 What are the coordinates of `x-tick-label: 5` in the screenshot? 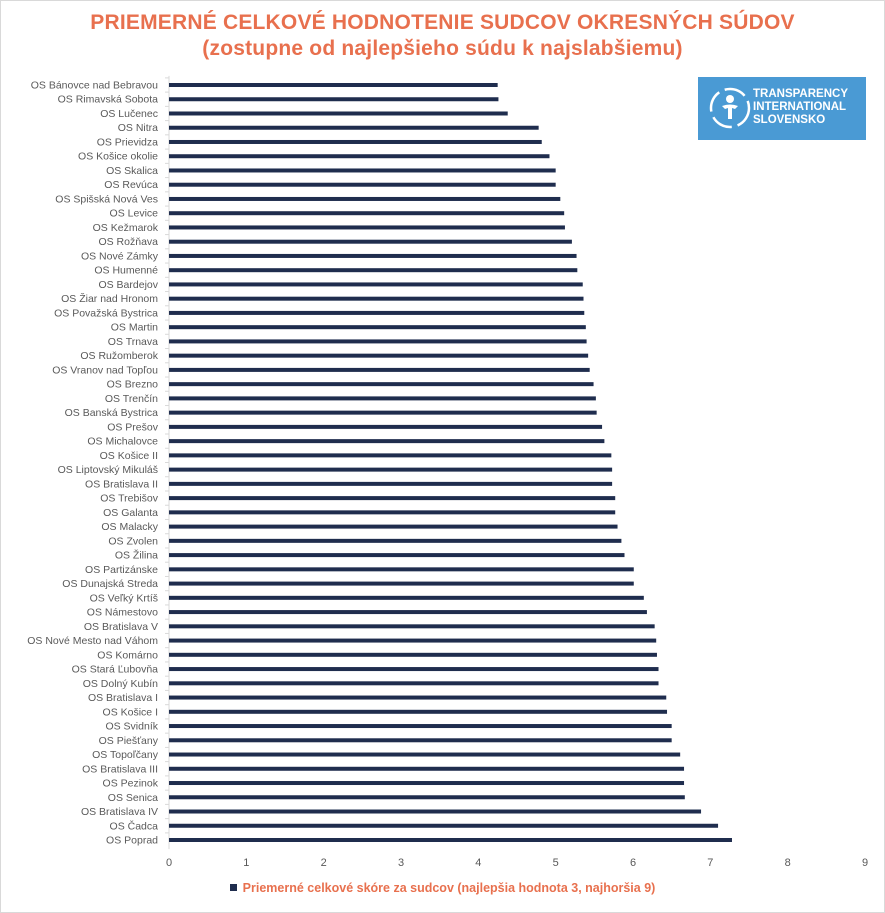 It's located at (556, 863).